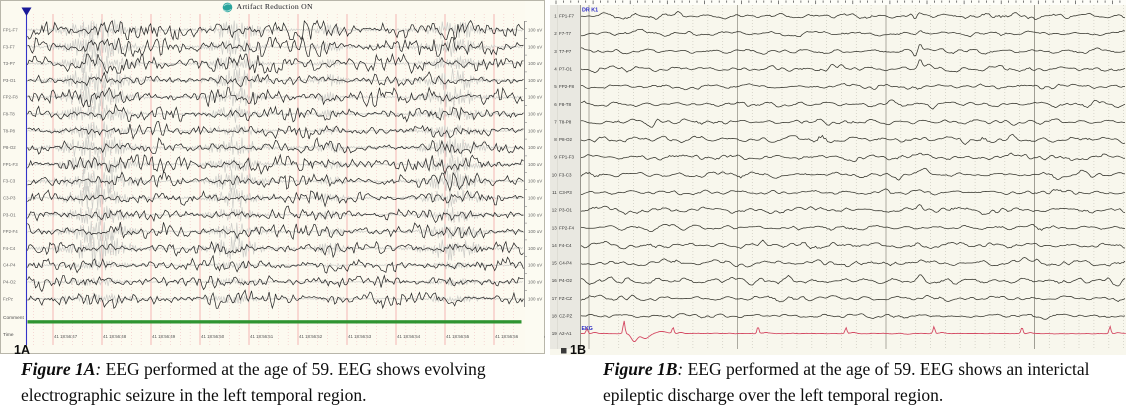 Image resolution: width=1126 pixels, height=410 pixels. I want to click on svg-text: 41 18:56:51, so click(262, 336).